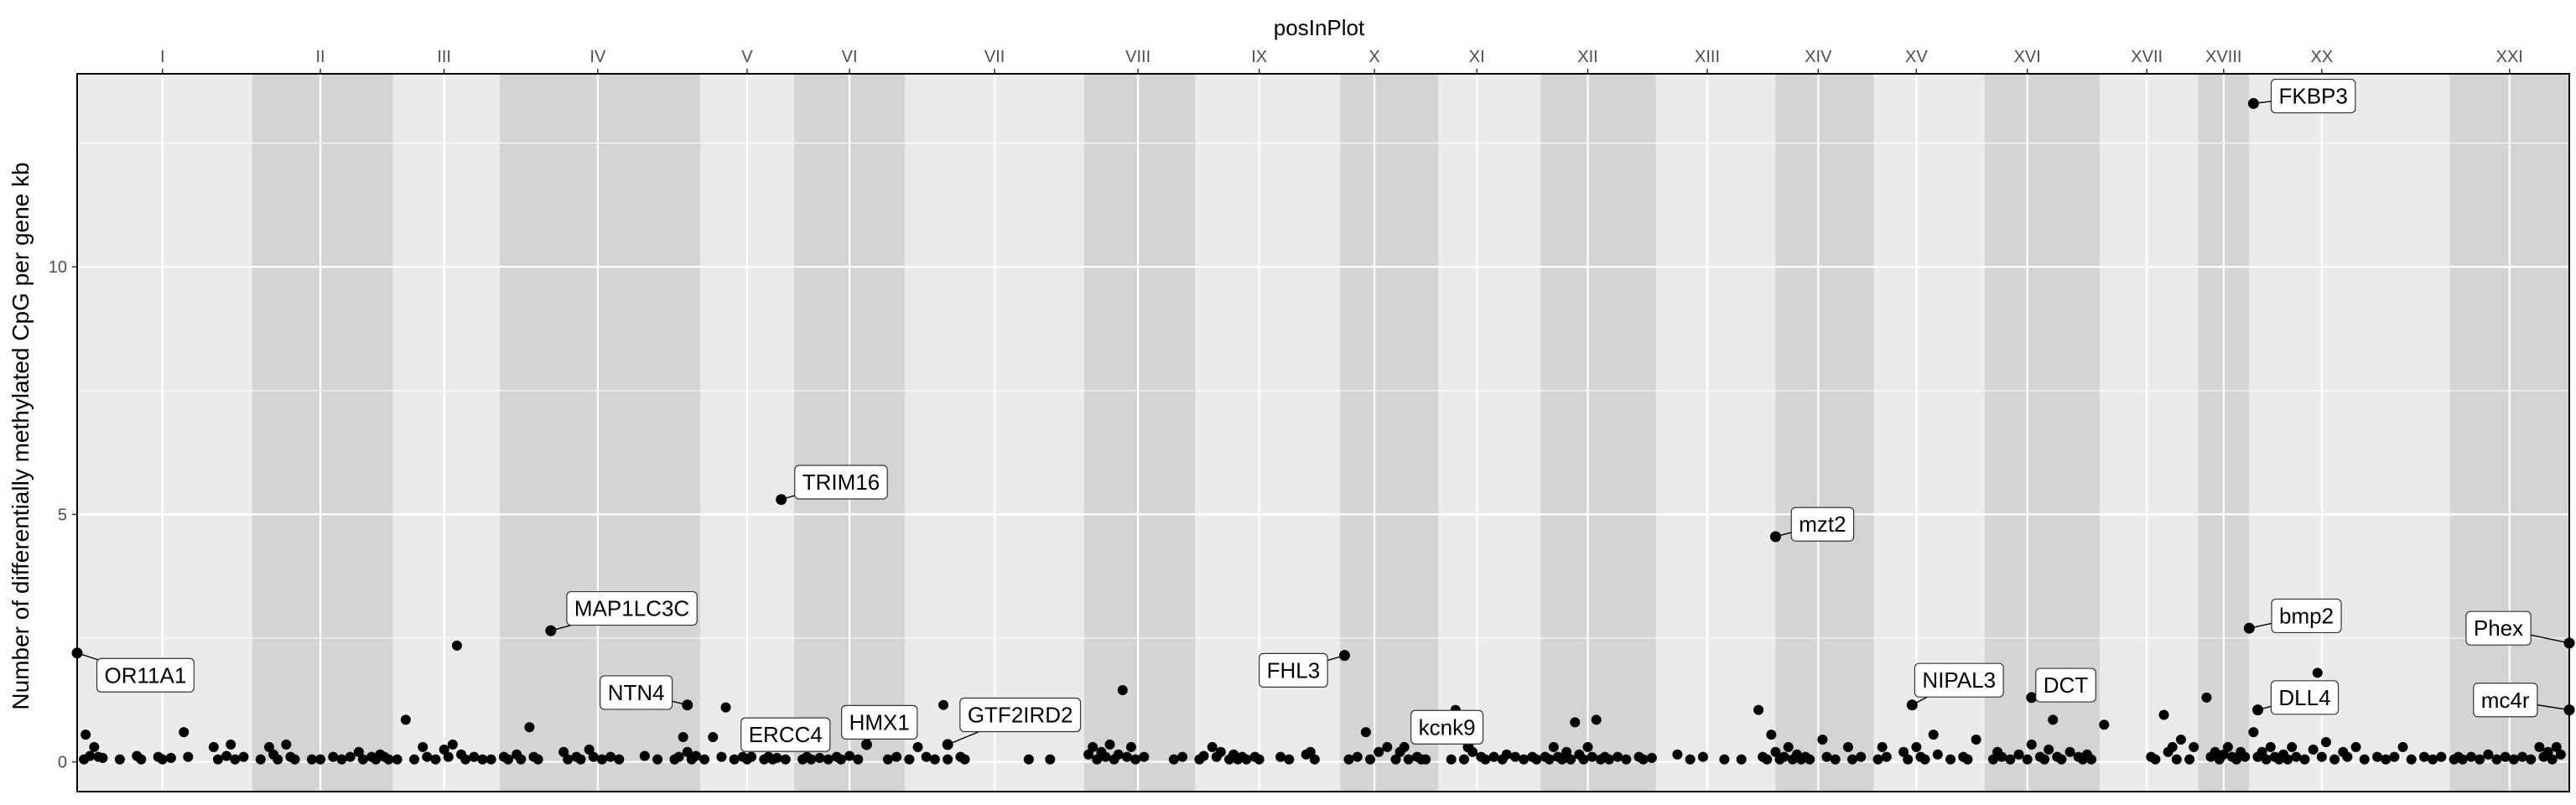  I want to click on gene-label: FKBP3, so click(2304, 96).